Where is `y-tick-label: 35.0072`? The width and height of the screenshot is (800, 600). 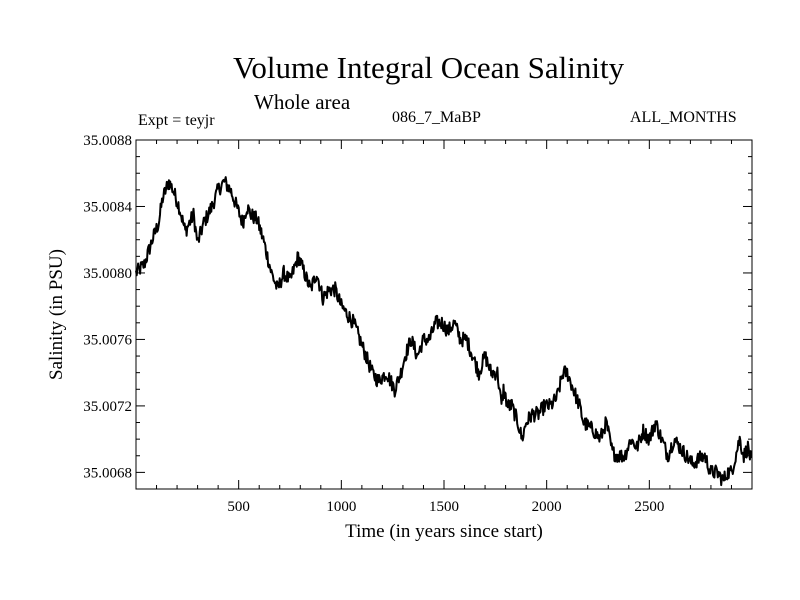
y-tick-label: 35.0072 is located at coordinates (107, 407).